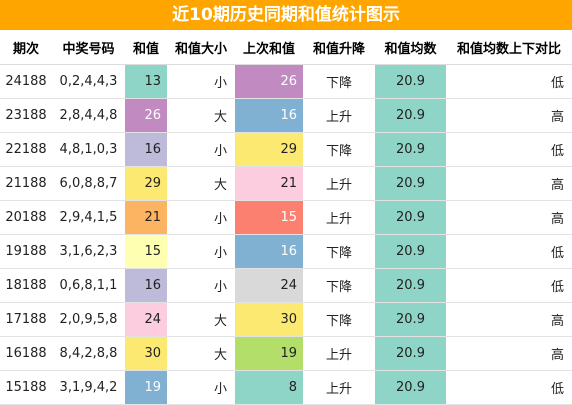  Describe the element at coordinates (88, 149) in the screenshot. I see `numbers-cell: 4,8,1,0,3` at that location.